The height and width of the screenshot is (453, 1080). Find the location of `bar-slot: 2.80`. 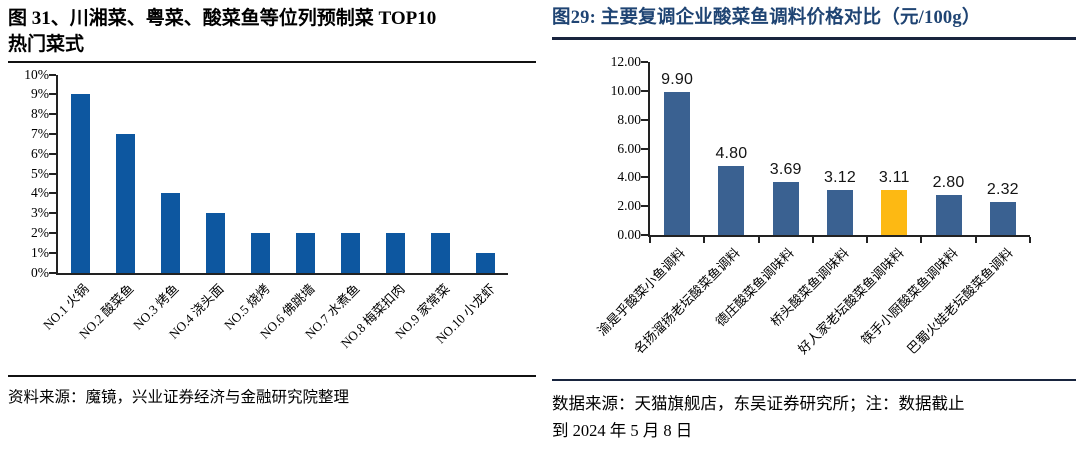

bar-slot: 2.80 is located at coordinates (948, 149).